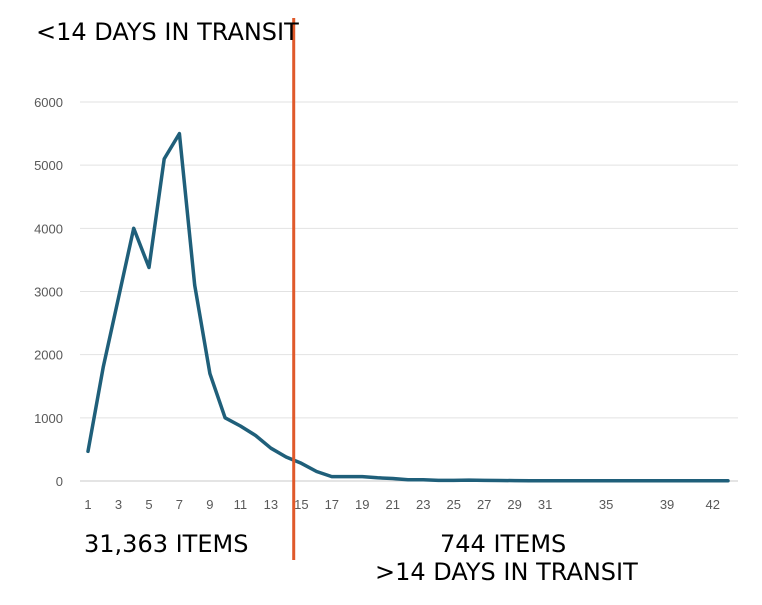 The image size is (762, 605). What do you see at coordinates (167, 32) in the screenshot?
I see `annotation-under-14-days: <14 DAYS IN TRANSIT` at bounding box center [167, 32].